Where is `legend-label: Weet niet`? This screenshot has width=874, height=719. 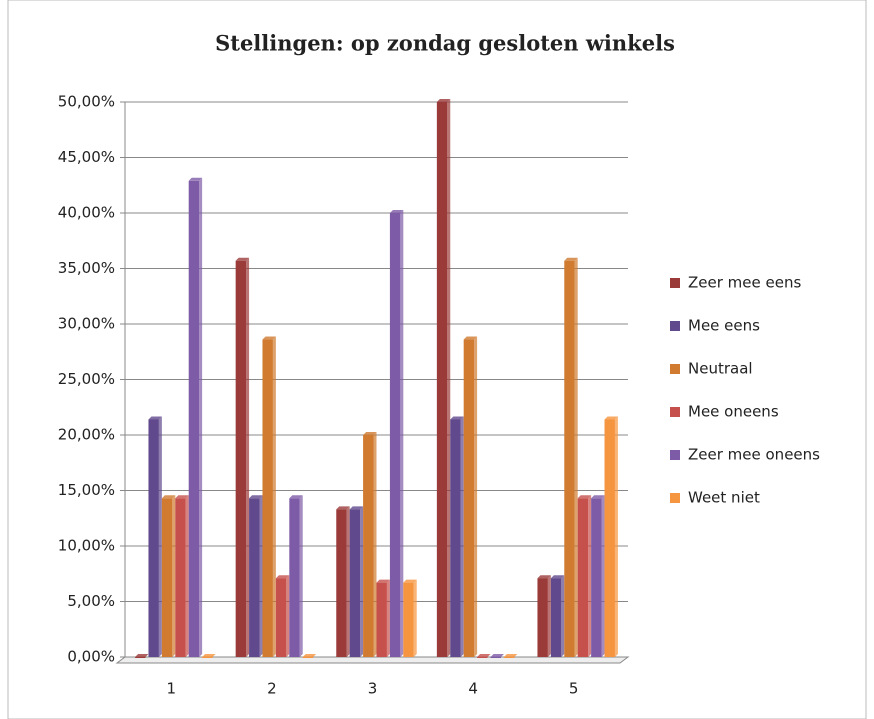 legend-label: Weet niet is located at coordinates (724, 498).